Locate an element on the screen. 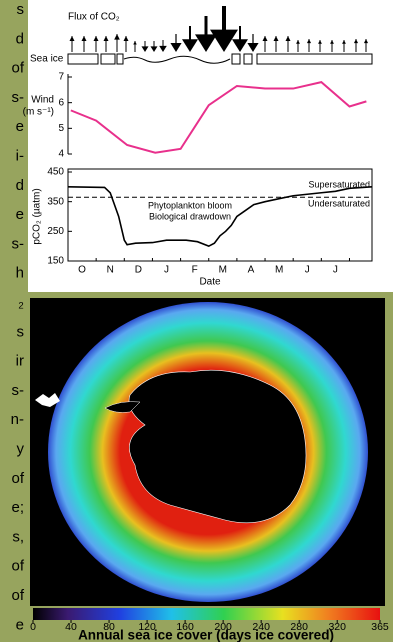  x-tick-label: A is located at coordinates (251, 270).